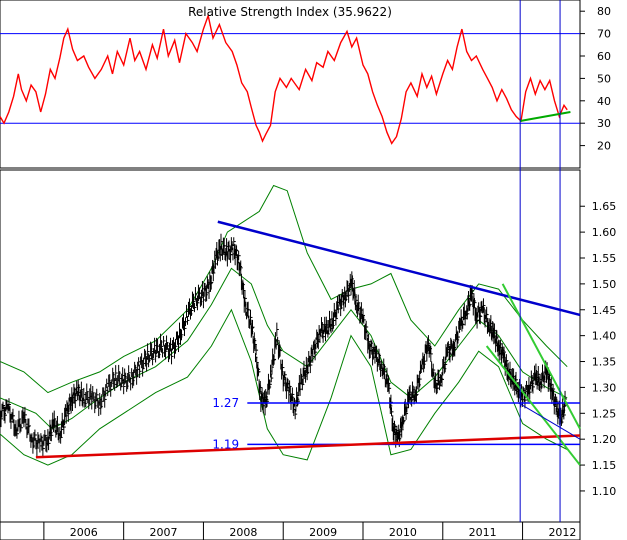 The image size is (627, 540). Describe the element at coordinates (604, 413) in the screenshot. I see `price-y-tick-label: 1.25` at that location.